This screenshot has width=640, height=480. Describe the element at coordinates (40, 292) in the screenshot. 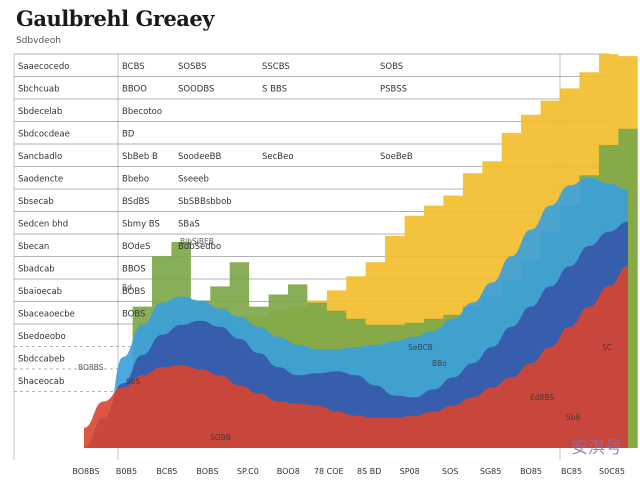

I see `row-label: Sbaioecab` at that location.